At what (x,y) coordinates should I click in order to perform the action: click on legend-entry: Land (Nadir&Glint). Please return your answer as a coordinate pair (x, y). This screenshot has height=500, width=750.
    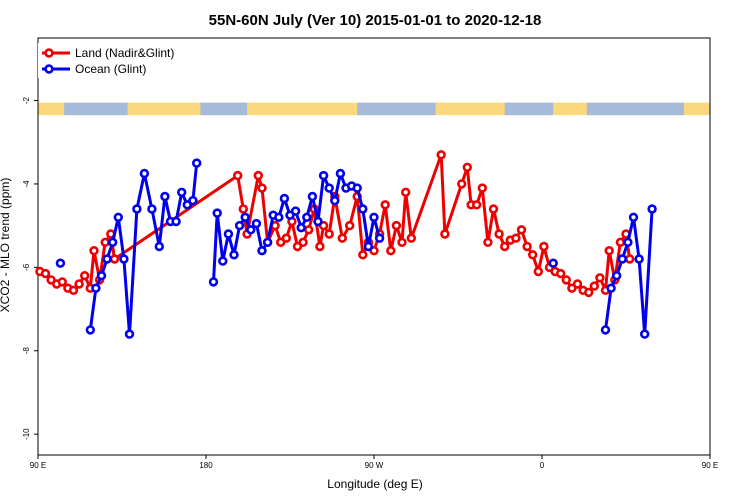
    Looking at the image, I should click on (108, 53).